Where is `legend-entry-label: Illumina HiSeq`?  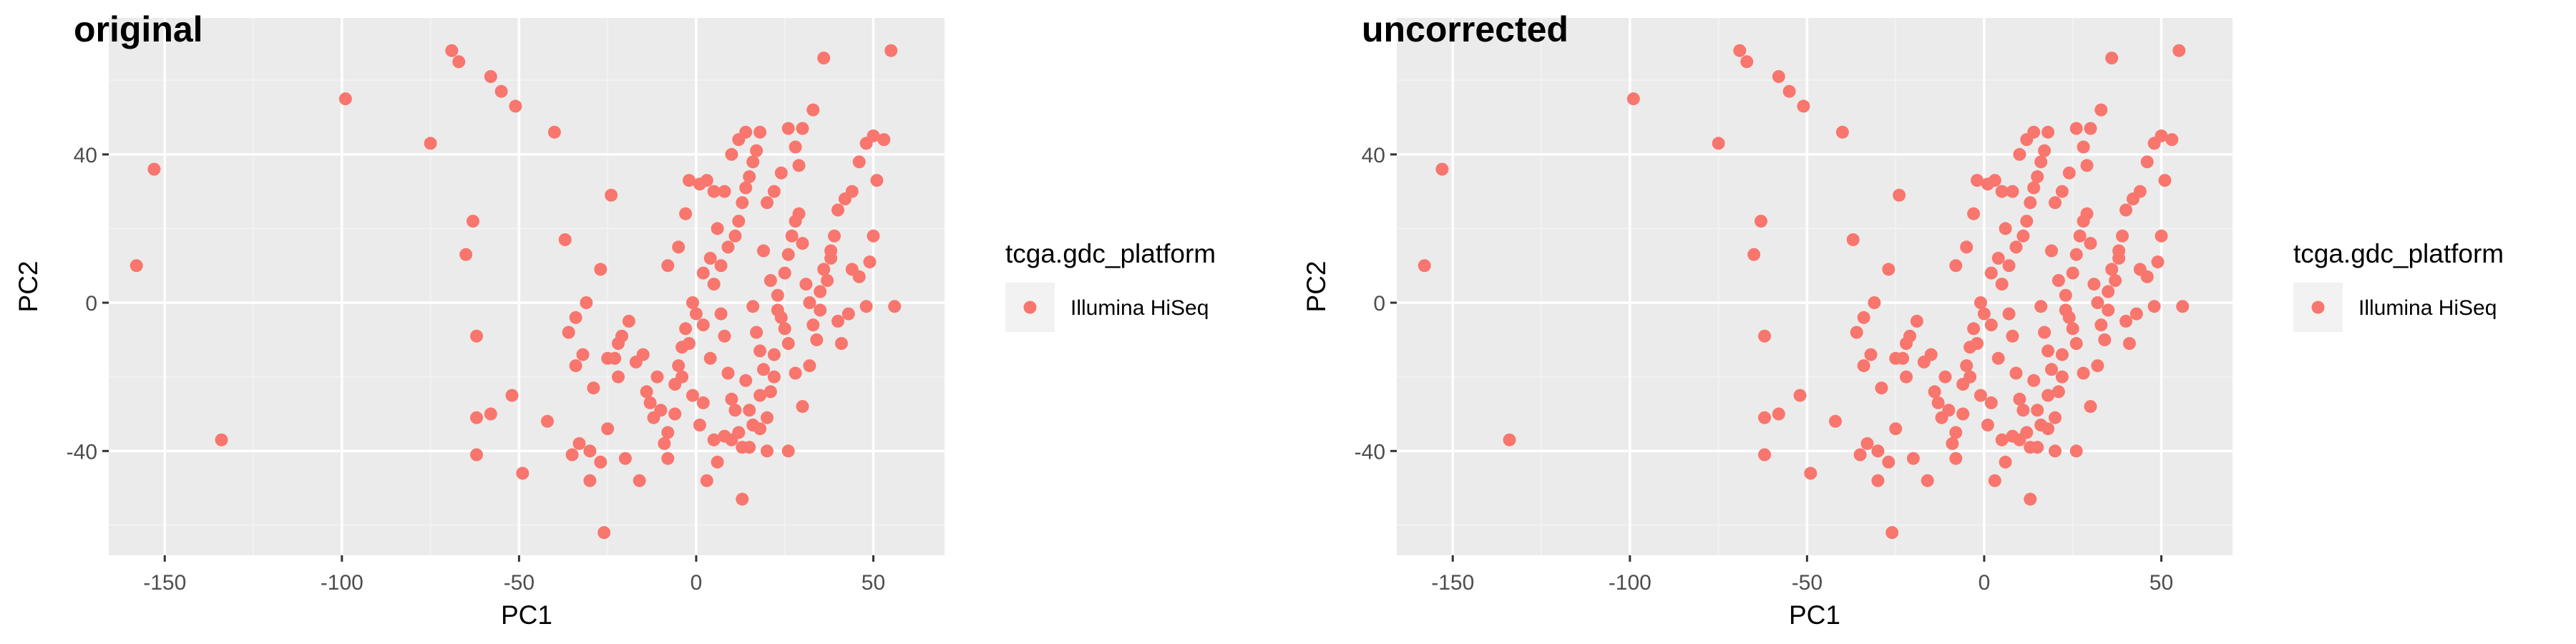
legend-entry-label: Illumina HiSeq is located at coordinates (1139, 308).